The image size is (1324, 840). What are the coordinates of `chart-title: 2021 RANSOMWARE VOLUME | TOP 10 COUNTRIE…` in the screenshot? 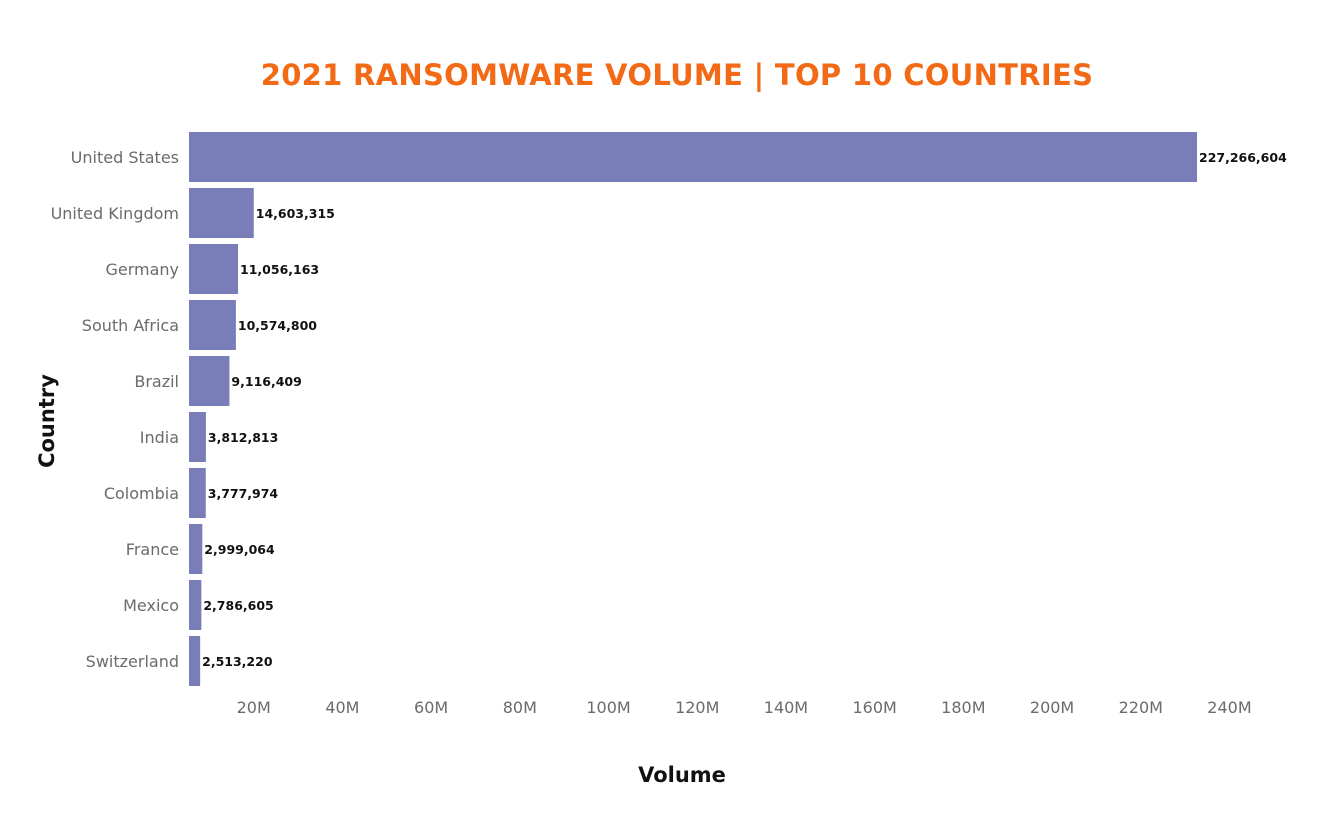 It's located at (677, 75).